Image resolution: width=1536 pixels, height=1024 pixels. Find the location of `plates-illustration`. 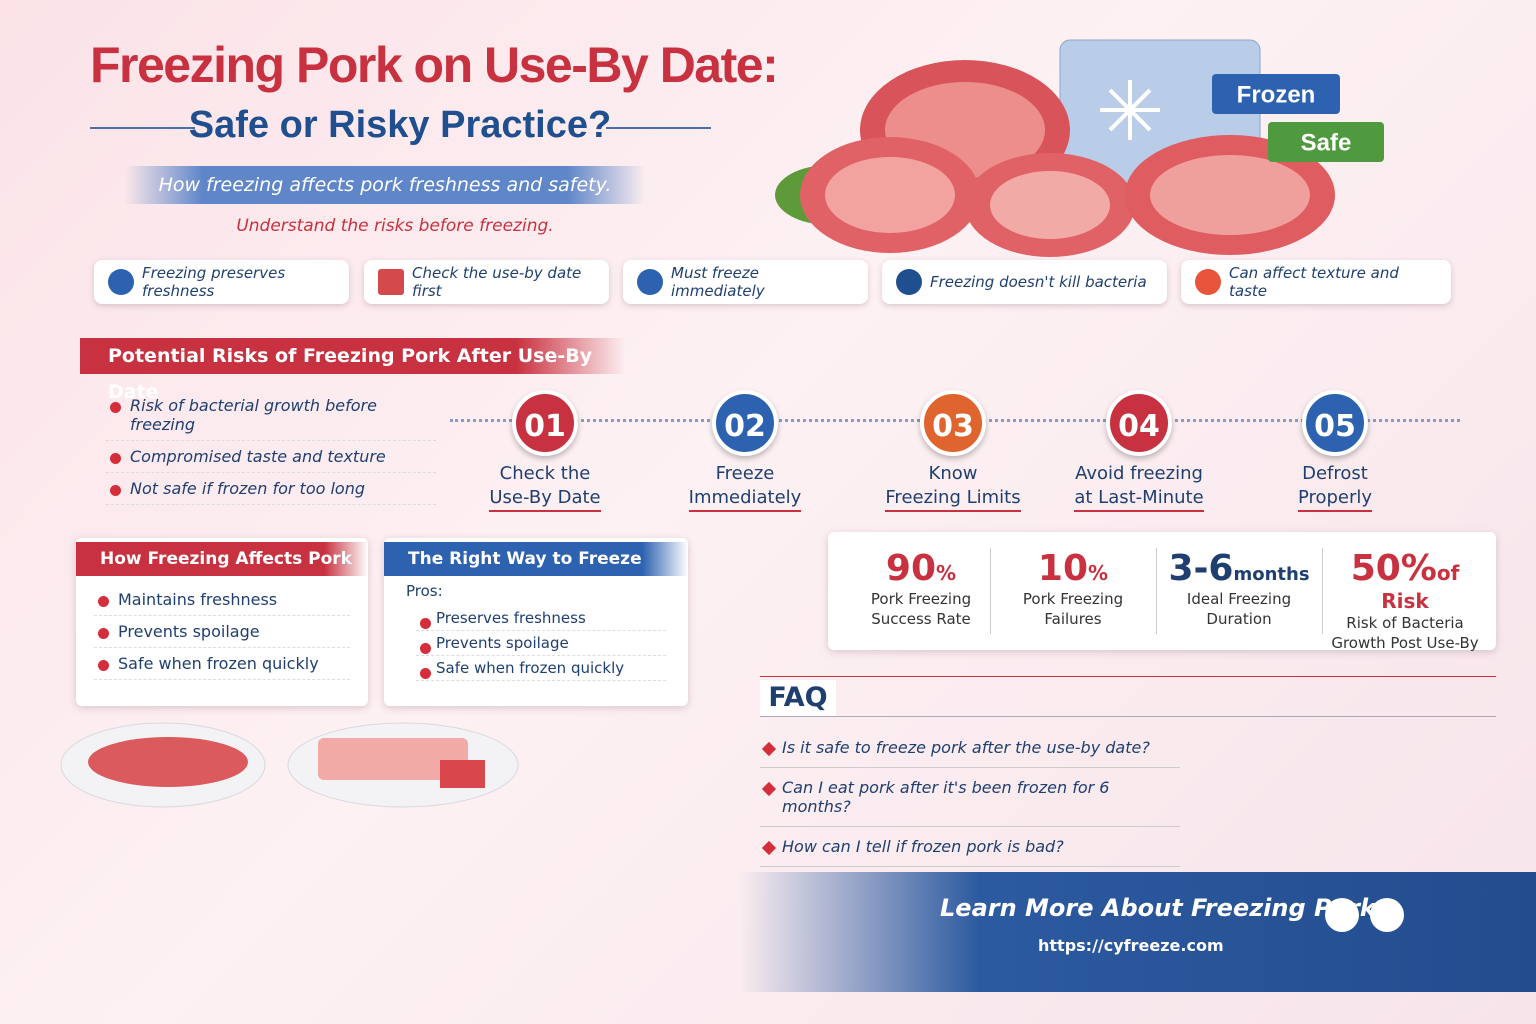

plates-illustration is located at coordinates (289, 765).